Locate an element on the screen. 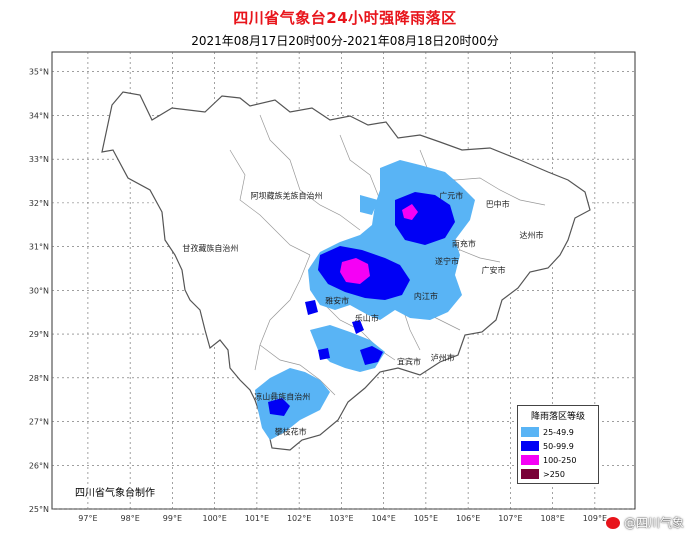 This screenshot has height=539, width=690. legend: 降雨落区等级 25-49.9 50-99.9 100-250 >250 is located at coordinates (558, 444).